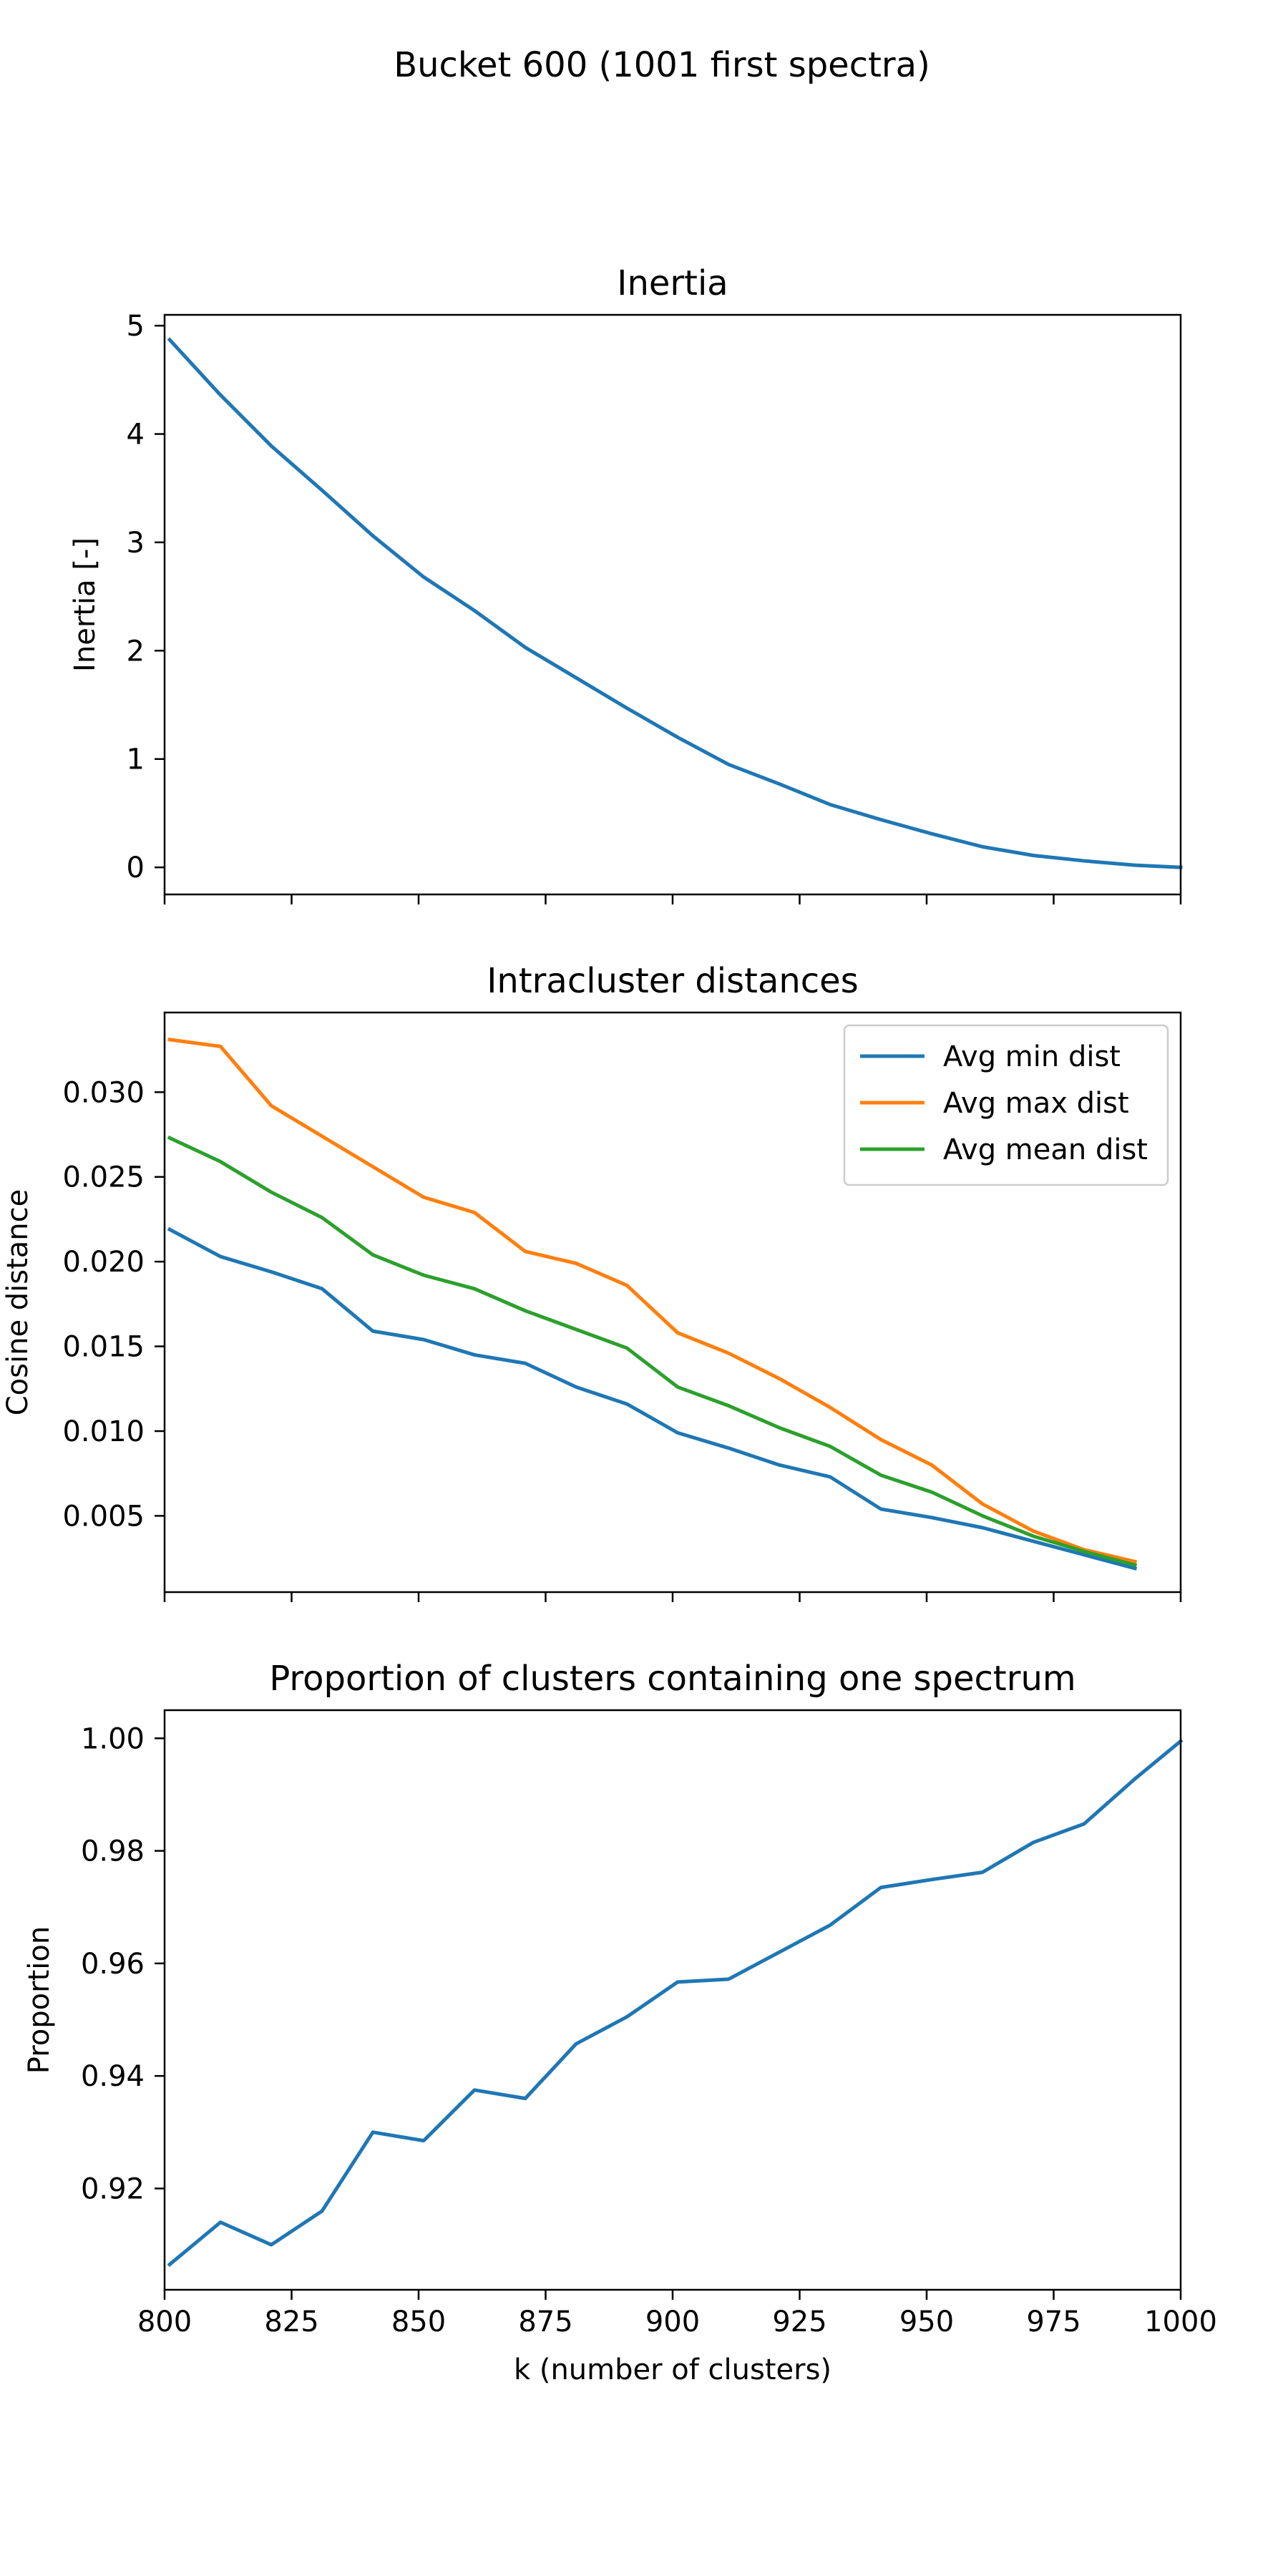 Image resolution: width=1288 pixels, height=2576 pixels. I want to click on legend-label: Avg max dist, so click(1036, 1103).